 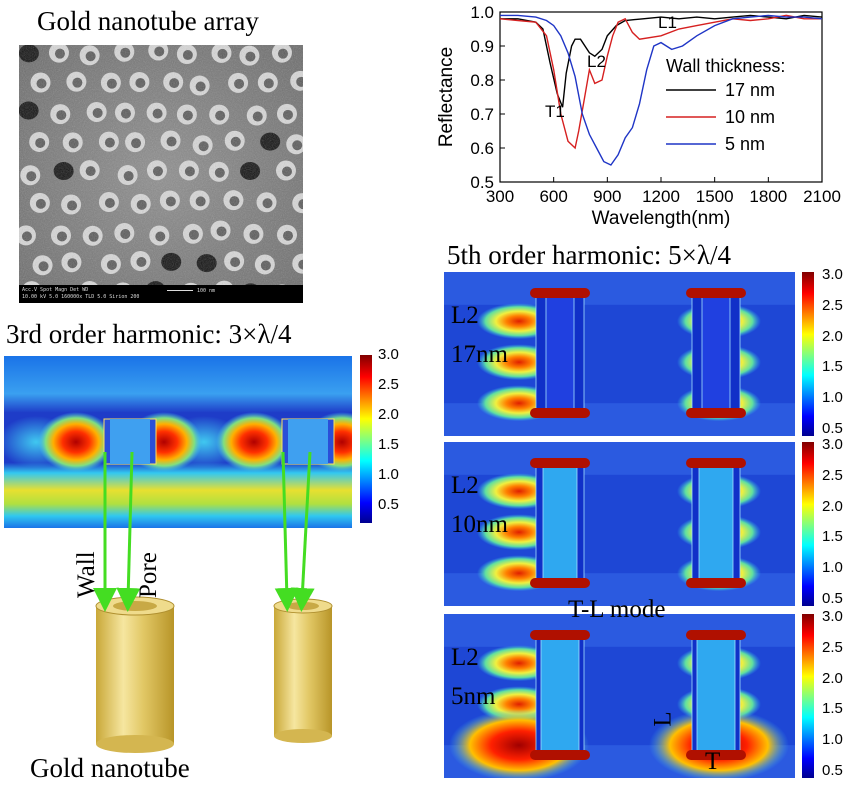 I want to click on harmonic3-field-map, so click(x=178, y=442).